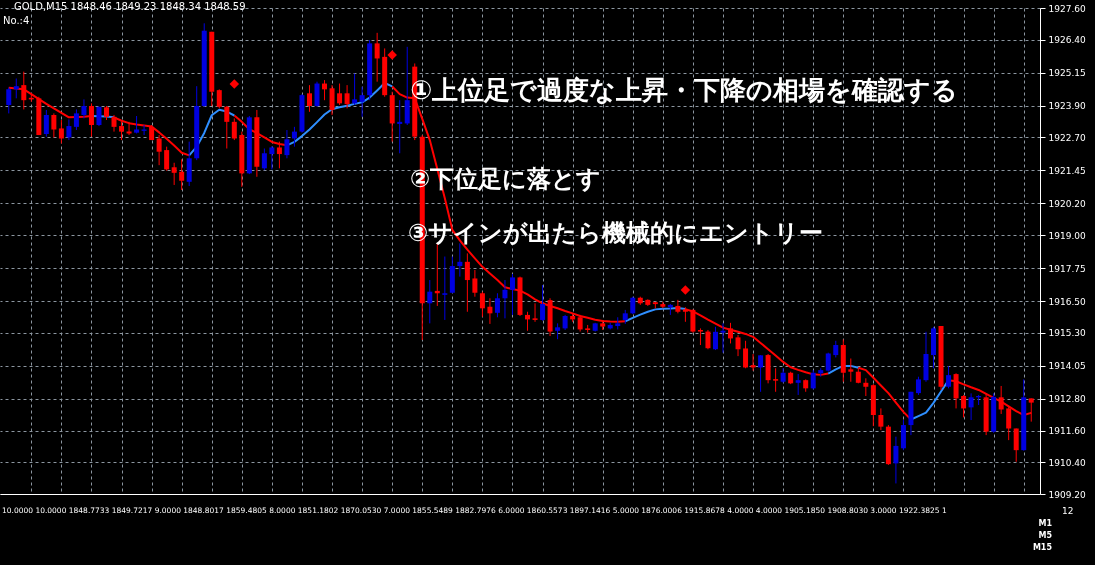 Image resolution: width=1095 pixels, height=565 pixels. I want to click on y-tick-label: 1920.20, so click(1067, 203).